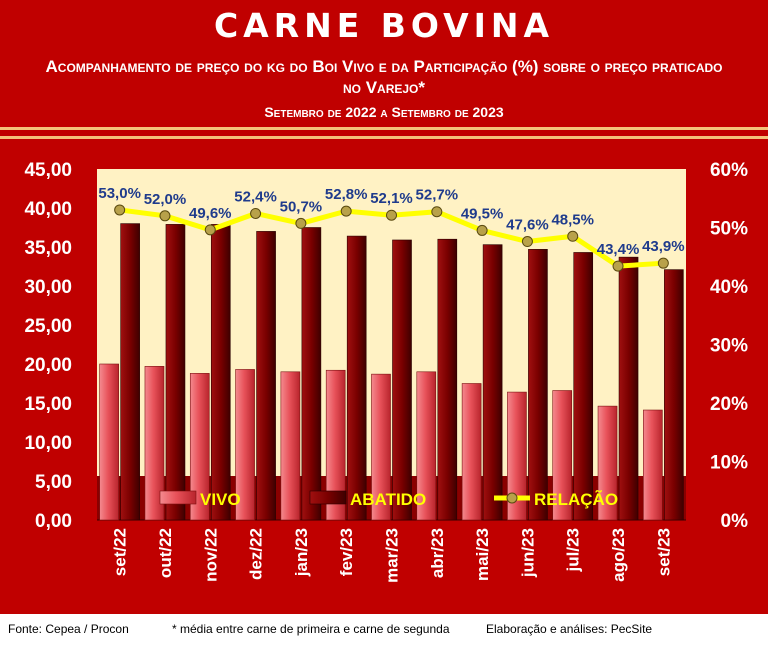 This screenshot has height=663, width=768. Describe the element at coordinates (482, 213) in the screenshot. I see `relacao-data-label: 49,5%` at that location.